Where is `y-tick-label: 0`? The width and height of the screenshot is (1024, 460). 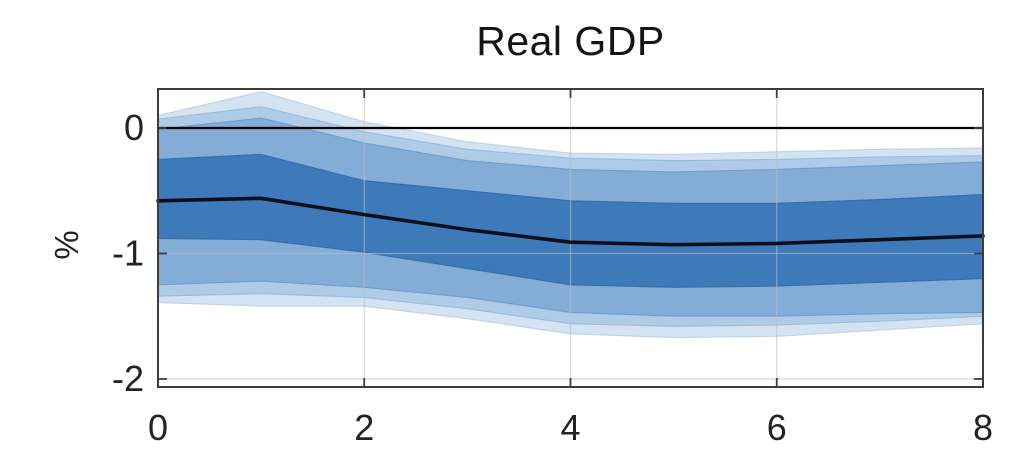 y-tick-label: 0 is located at coordinates (134, 127).